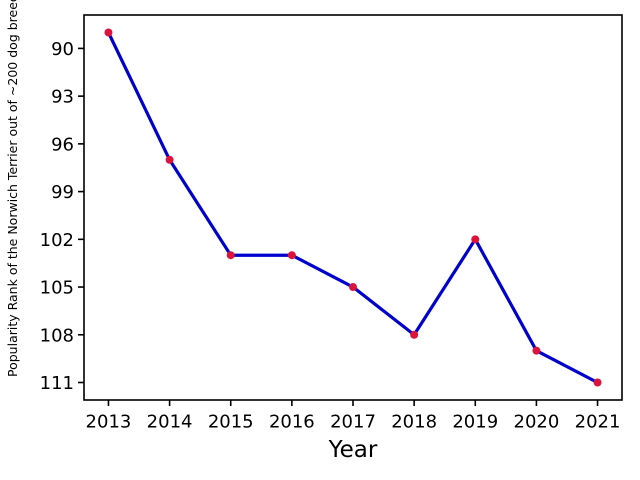  What do you see at coordinates (57, 240) in the screenshot?
I see `y-tick-label: 102` at bounding box center [57, 240].